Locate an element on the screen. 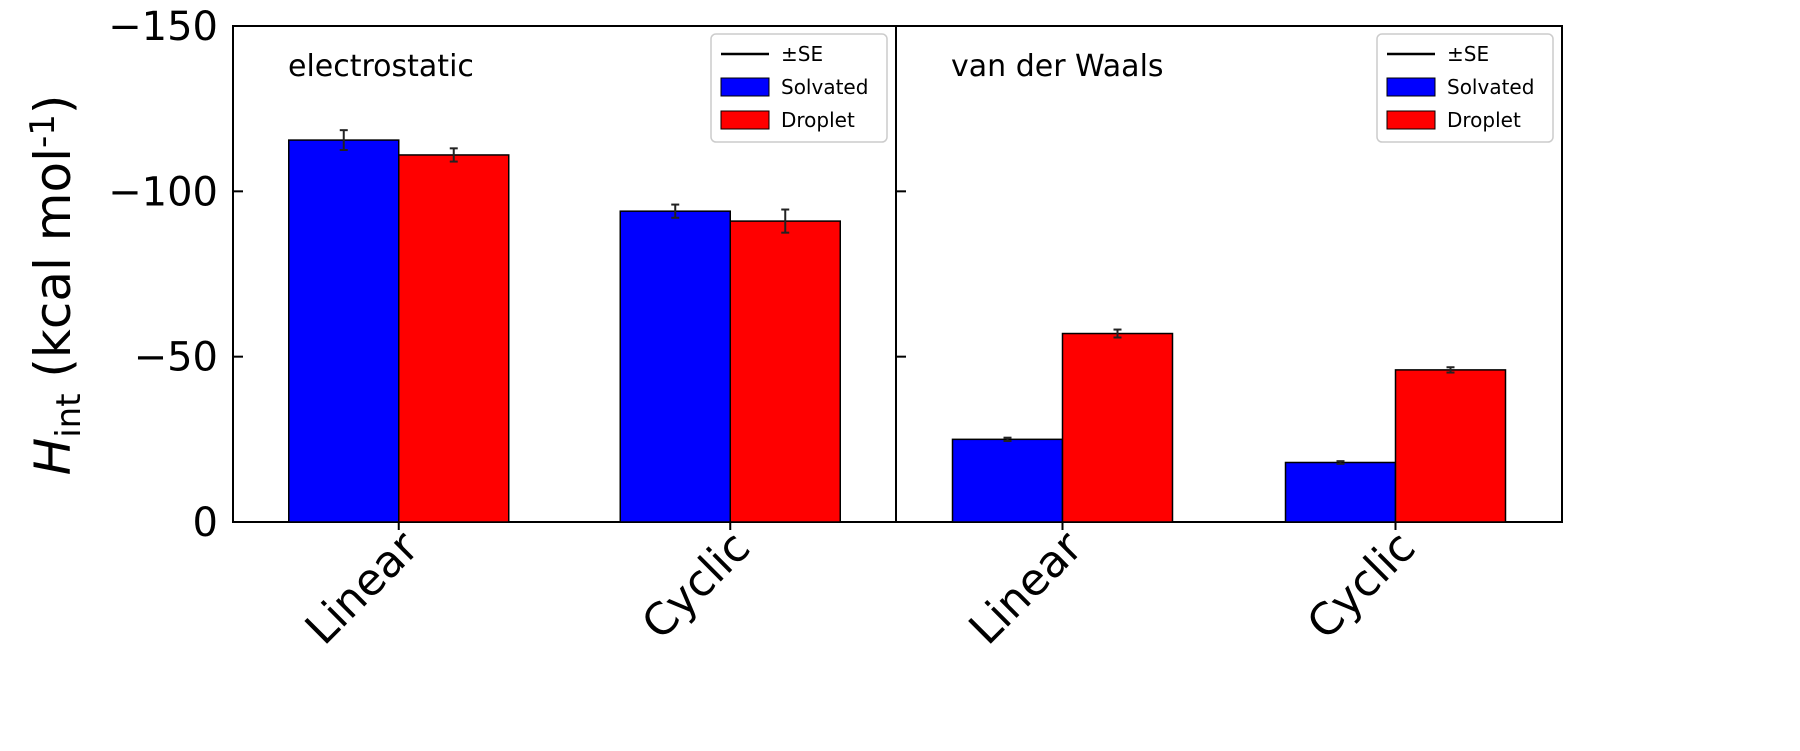  y-axis-label-sup: -1 is located at coordinates (43, 131).